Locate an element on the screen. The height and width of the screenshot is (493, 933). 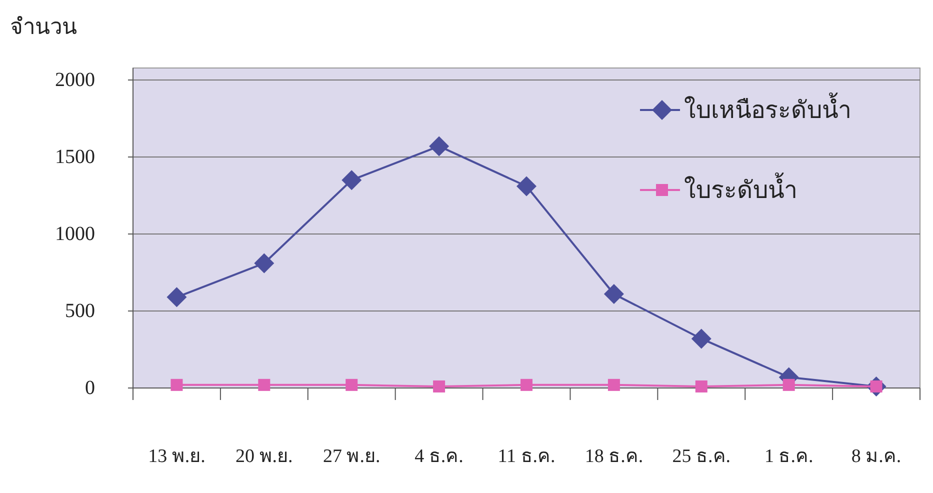
y-tick-label: 1500 is located at coordinates (75, 157).